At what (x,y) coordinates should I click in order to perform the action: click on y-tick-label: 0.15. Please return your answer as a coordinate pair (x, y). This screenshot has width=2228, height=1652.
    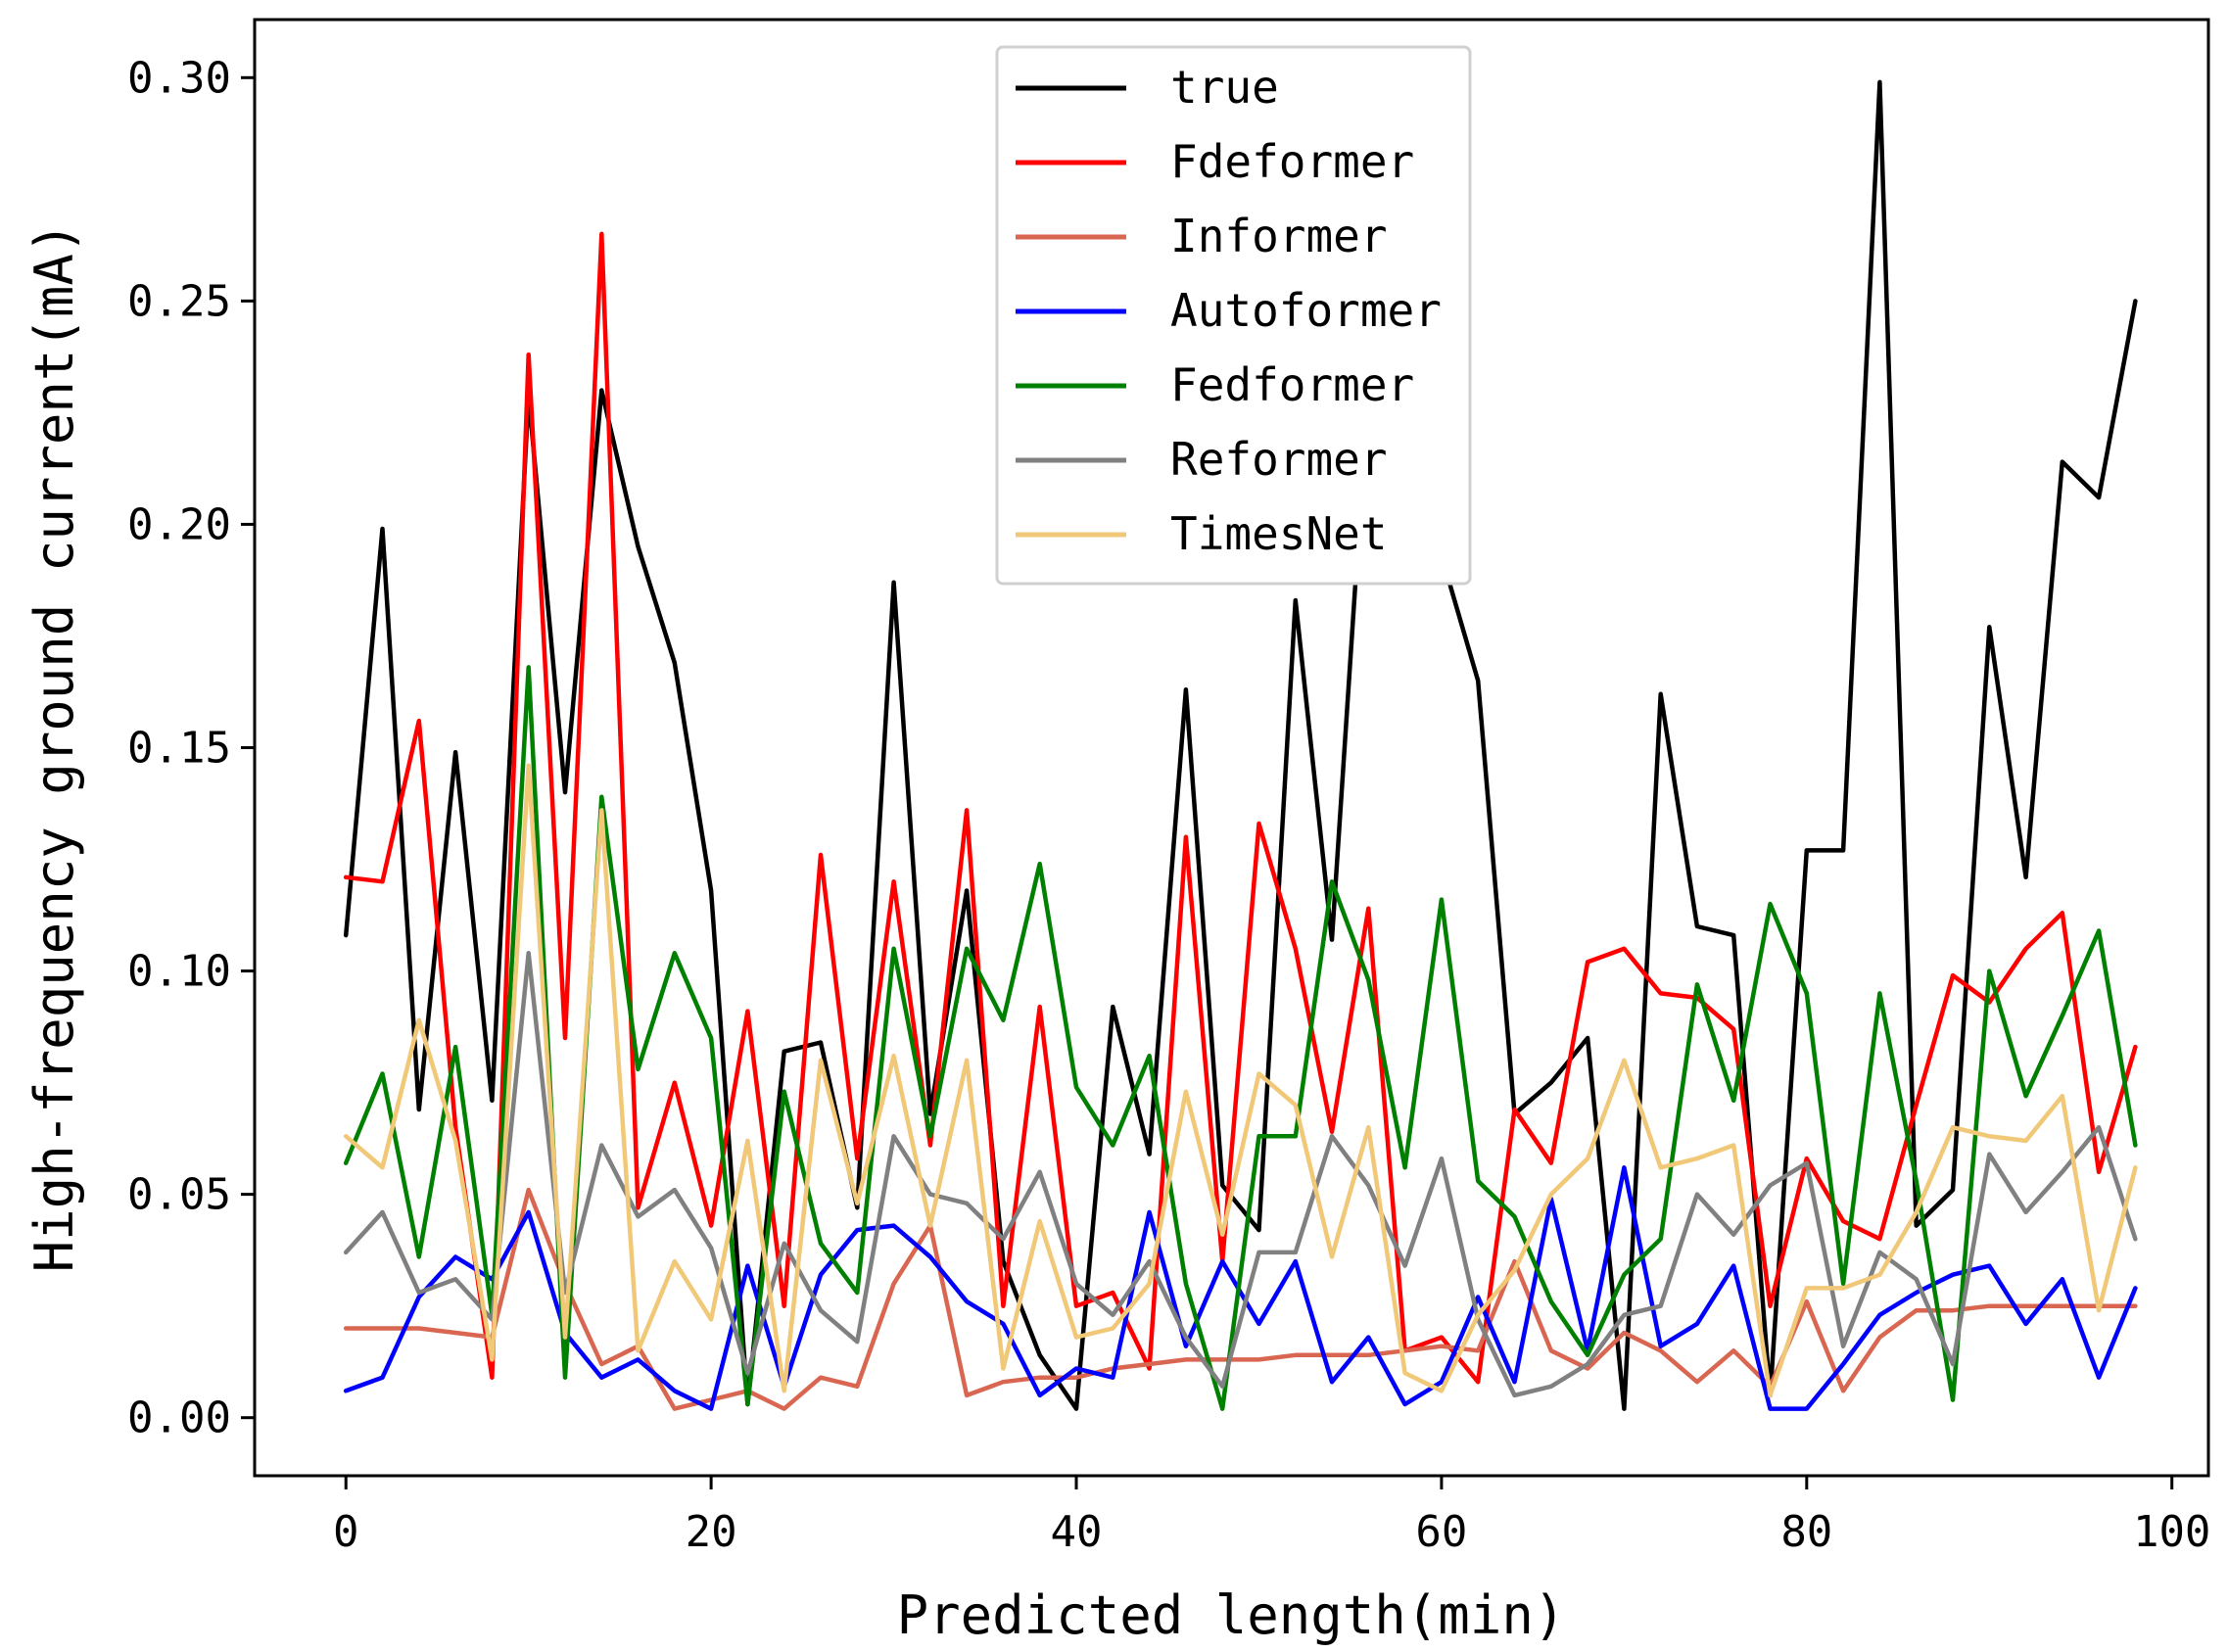
    Looking at the image, I should click on (179, 749).